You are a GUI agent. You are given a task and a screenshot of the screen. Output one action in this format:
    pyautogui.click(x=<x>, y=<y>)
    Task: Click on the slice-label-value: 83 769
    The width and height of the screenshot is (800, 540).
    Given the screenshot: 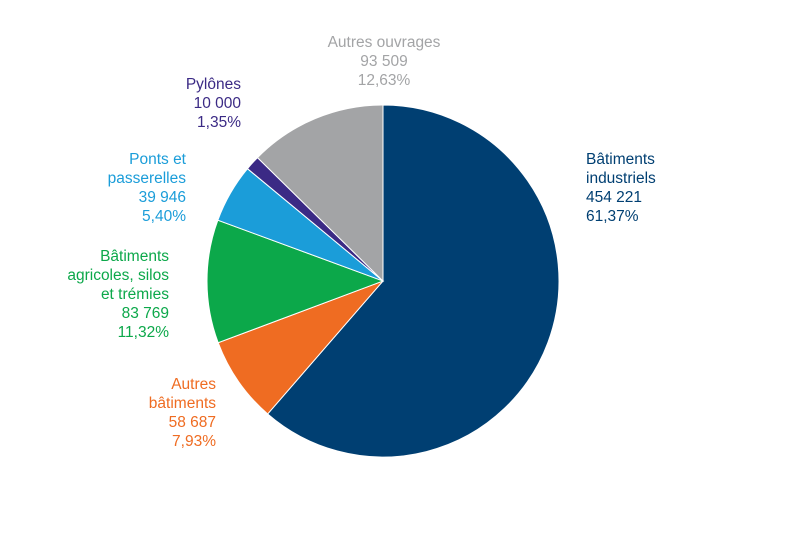 What is the action you would take?
    pyautogui.click(x=145, y=313)
    